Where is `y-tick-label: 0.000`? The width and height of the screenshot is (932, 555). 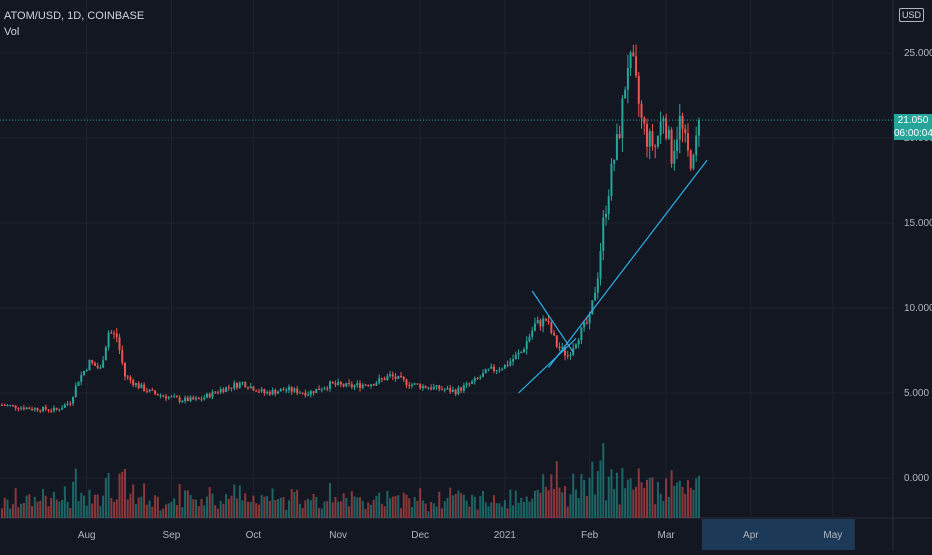
y-tick-label: 0.000 is located at coordinates (916, 478).